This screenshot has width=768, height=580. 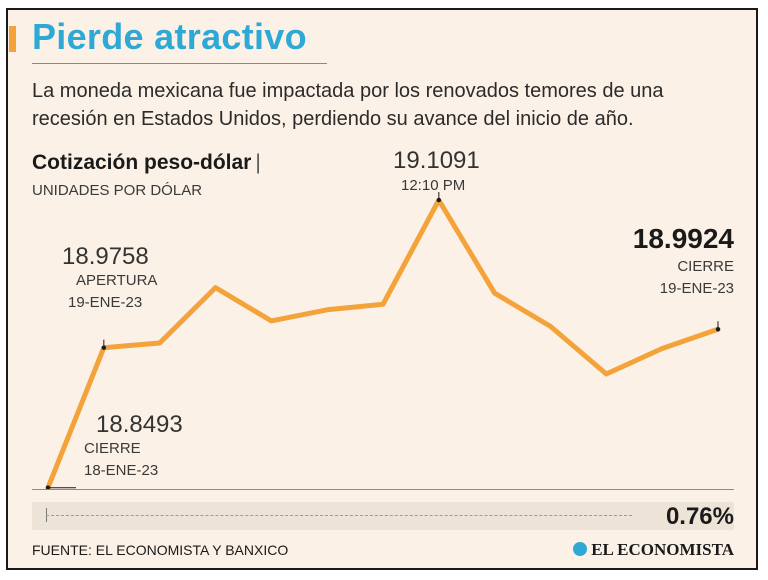 What do you see at coordinates (139, 424) in the screenshot?
I see `annotation-start-value: 18.8493` at bounding box center [139, 424].